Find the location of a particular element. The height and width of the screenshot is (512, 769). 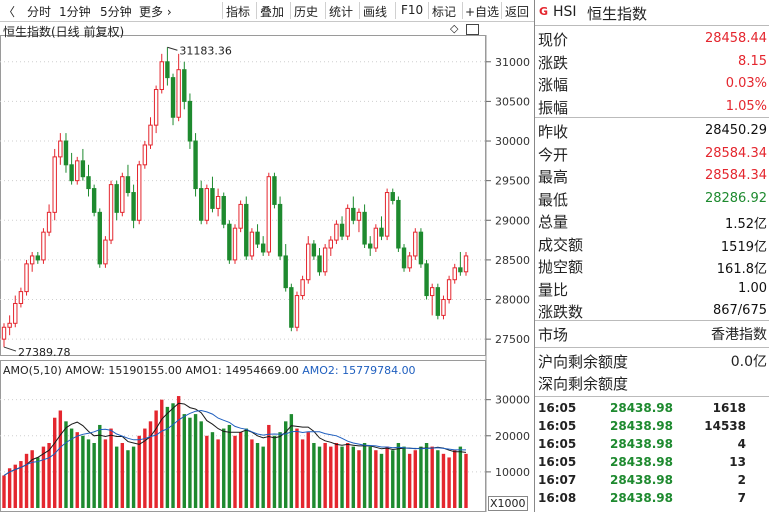

amo-label: AMO(5,10) is located at coordinates (32, 370).